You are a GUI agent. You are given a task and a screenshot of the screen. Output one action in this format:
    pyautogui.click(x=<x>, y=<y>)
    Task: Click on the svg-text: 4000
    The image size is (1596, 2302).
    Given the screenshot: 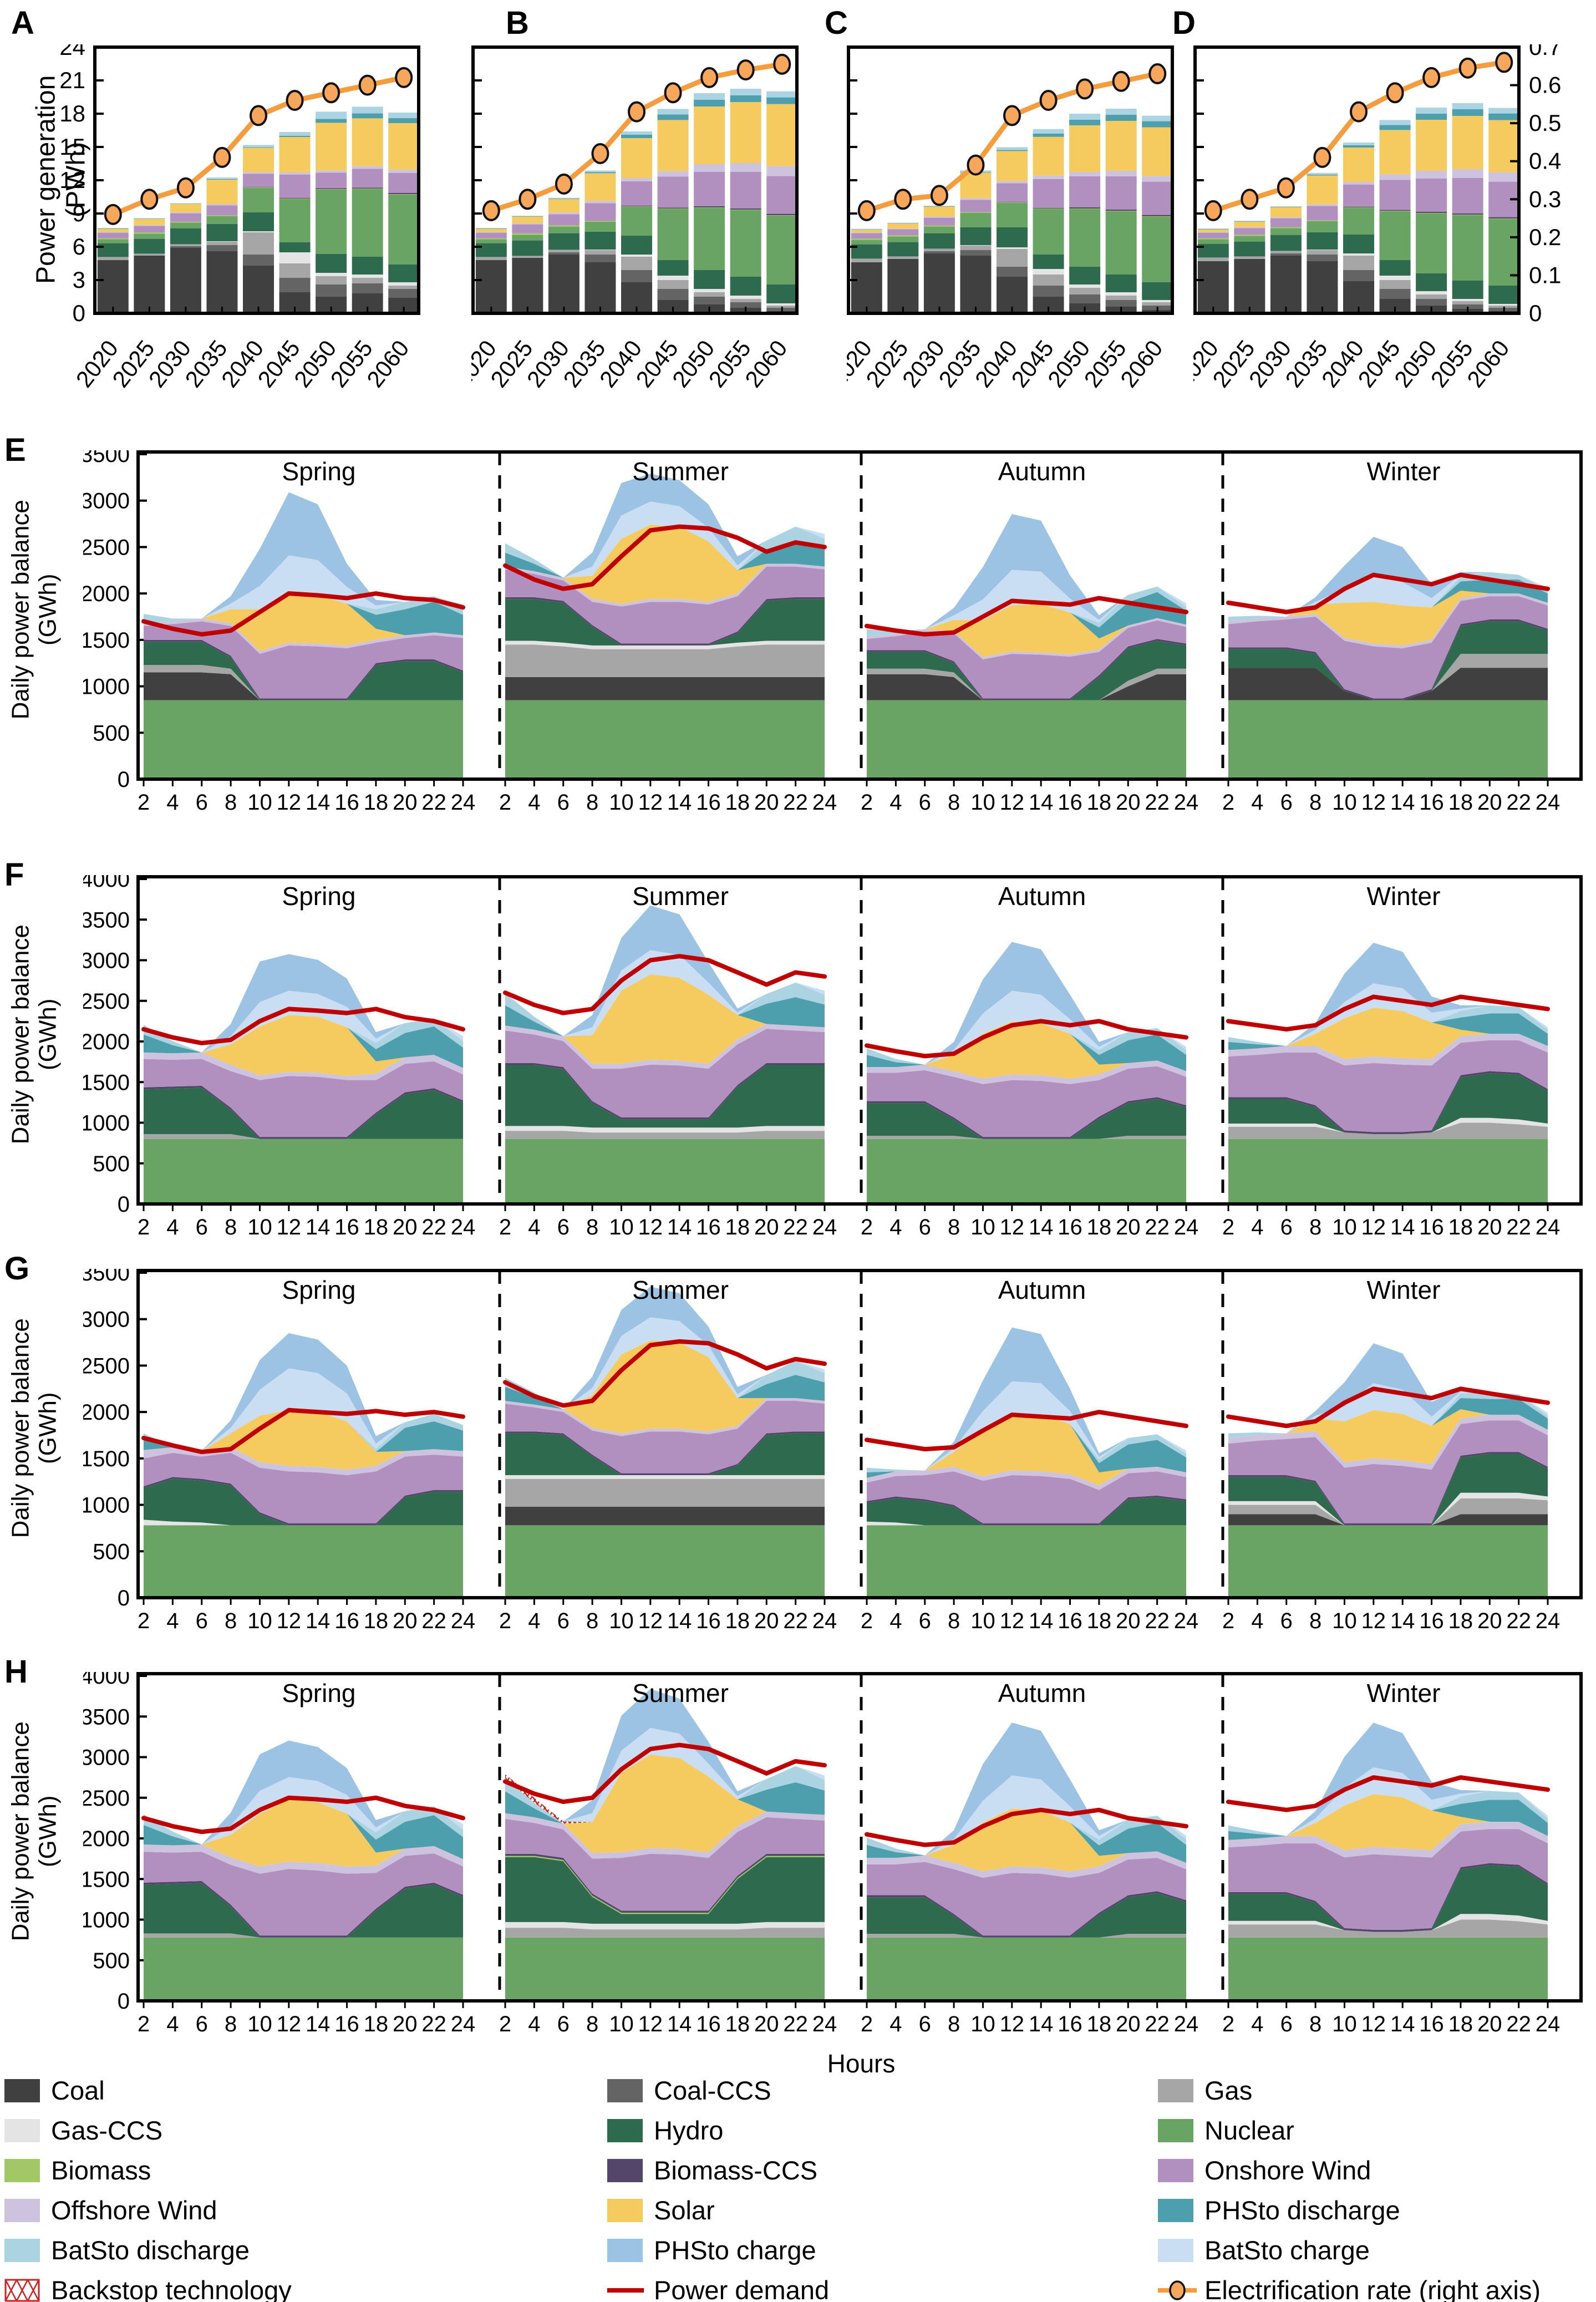 What is the action you would take?
    pyautogui.click(x=106, y=1681)
    